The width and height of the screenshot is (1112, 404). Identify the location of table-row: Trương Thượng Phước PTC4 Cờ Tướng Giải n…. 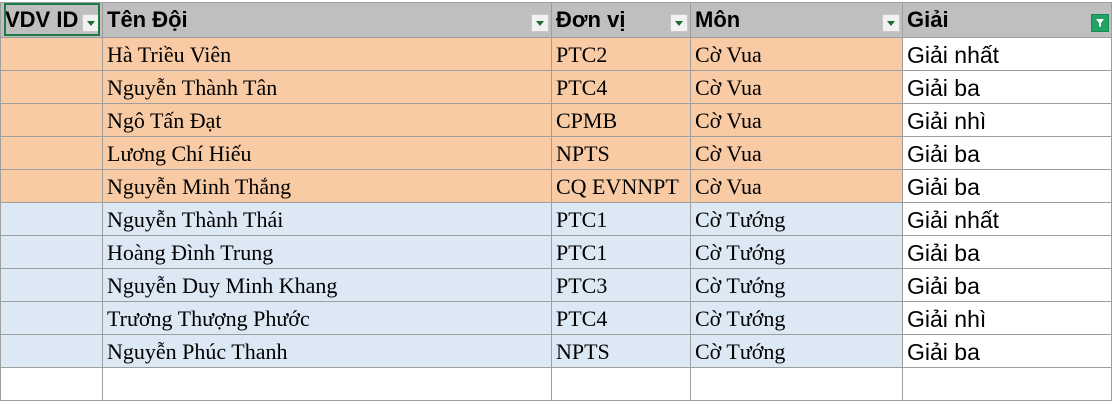
(556, 318).